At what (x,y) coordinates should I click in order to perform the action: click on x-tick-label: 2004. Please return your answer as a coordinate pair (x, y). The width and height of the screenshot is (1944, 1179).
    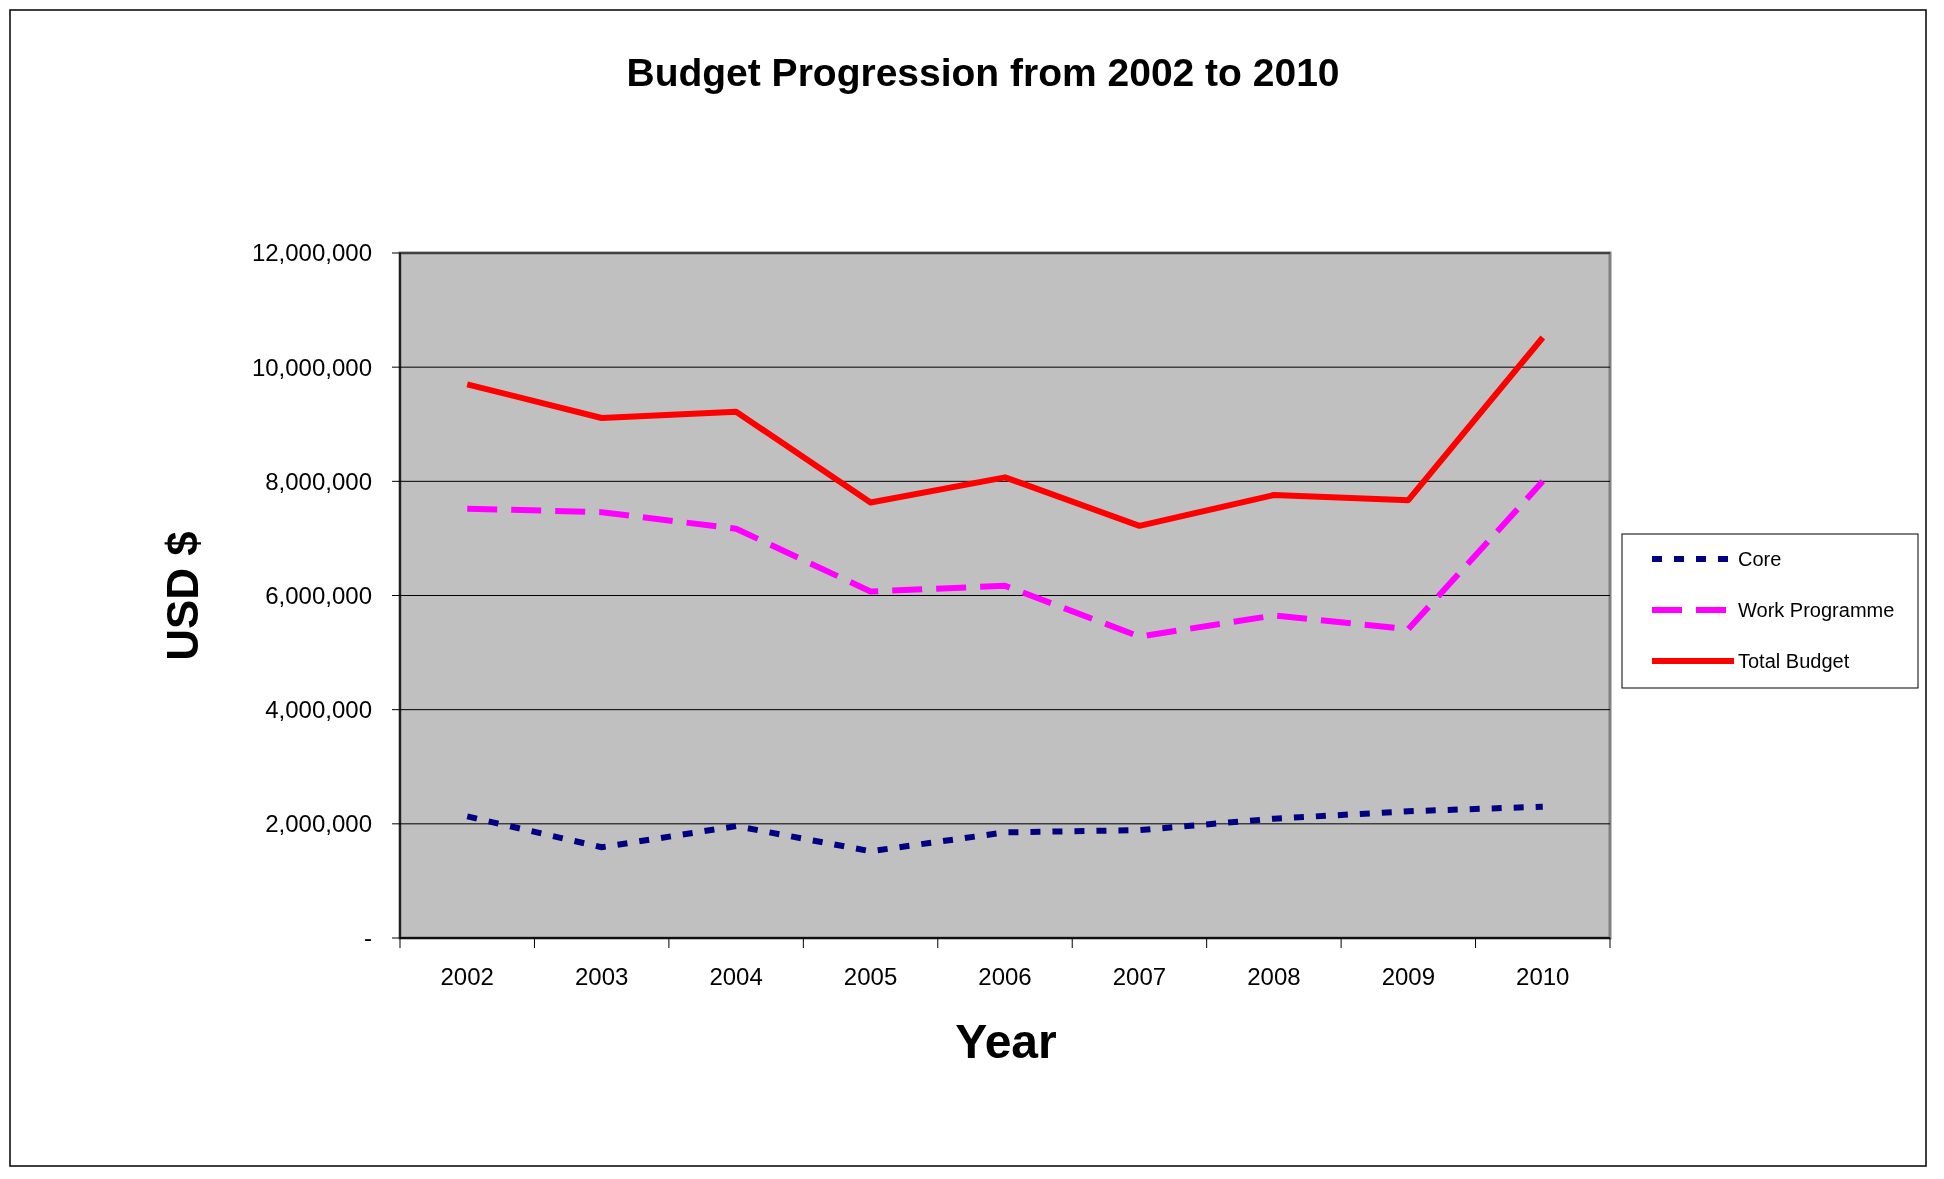
    Looking at the image, I should click on (736, 976).